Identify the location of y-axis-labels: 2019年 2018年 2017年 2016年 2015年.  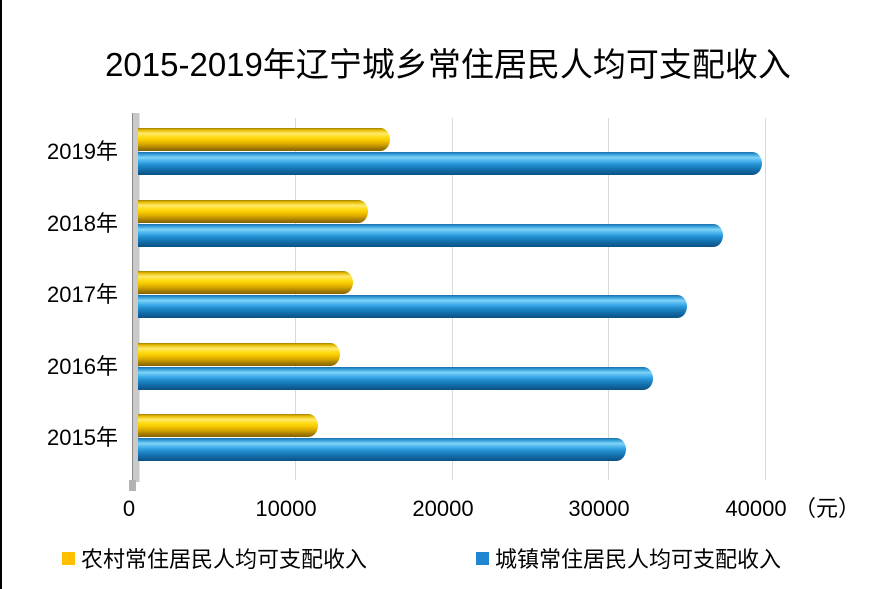
(68, 299).